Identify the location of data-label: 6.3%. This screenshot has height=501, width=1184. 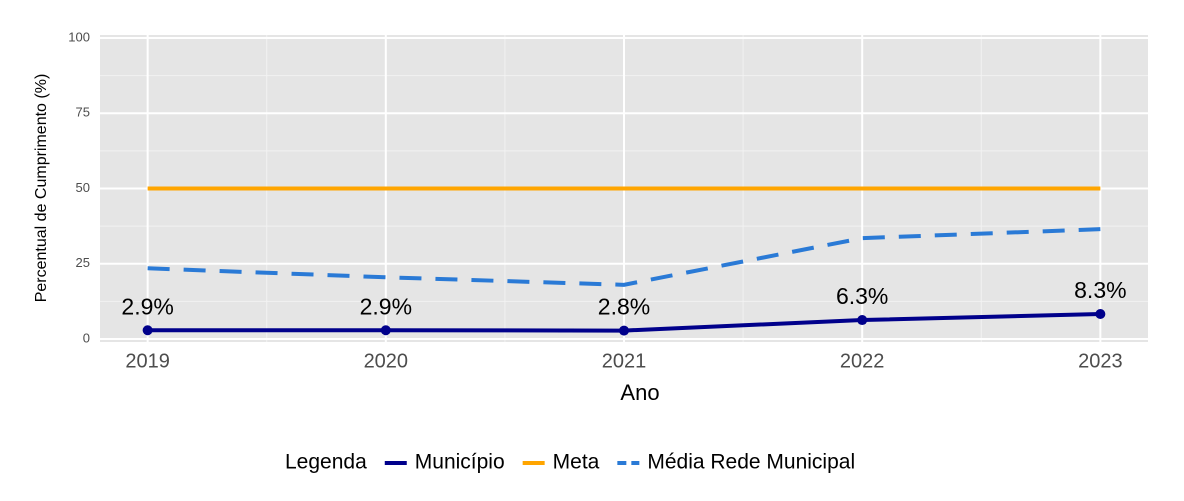
(862, 296).